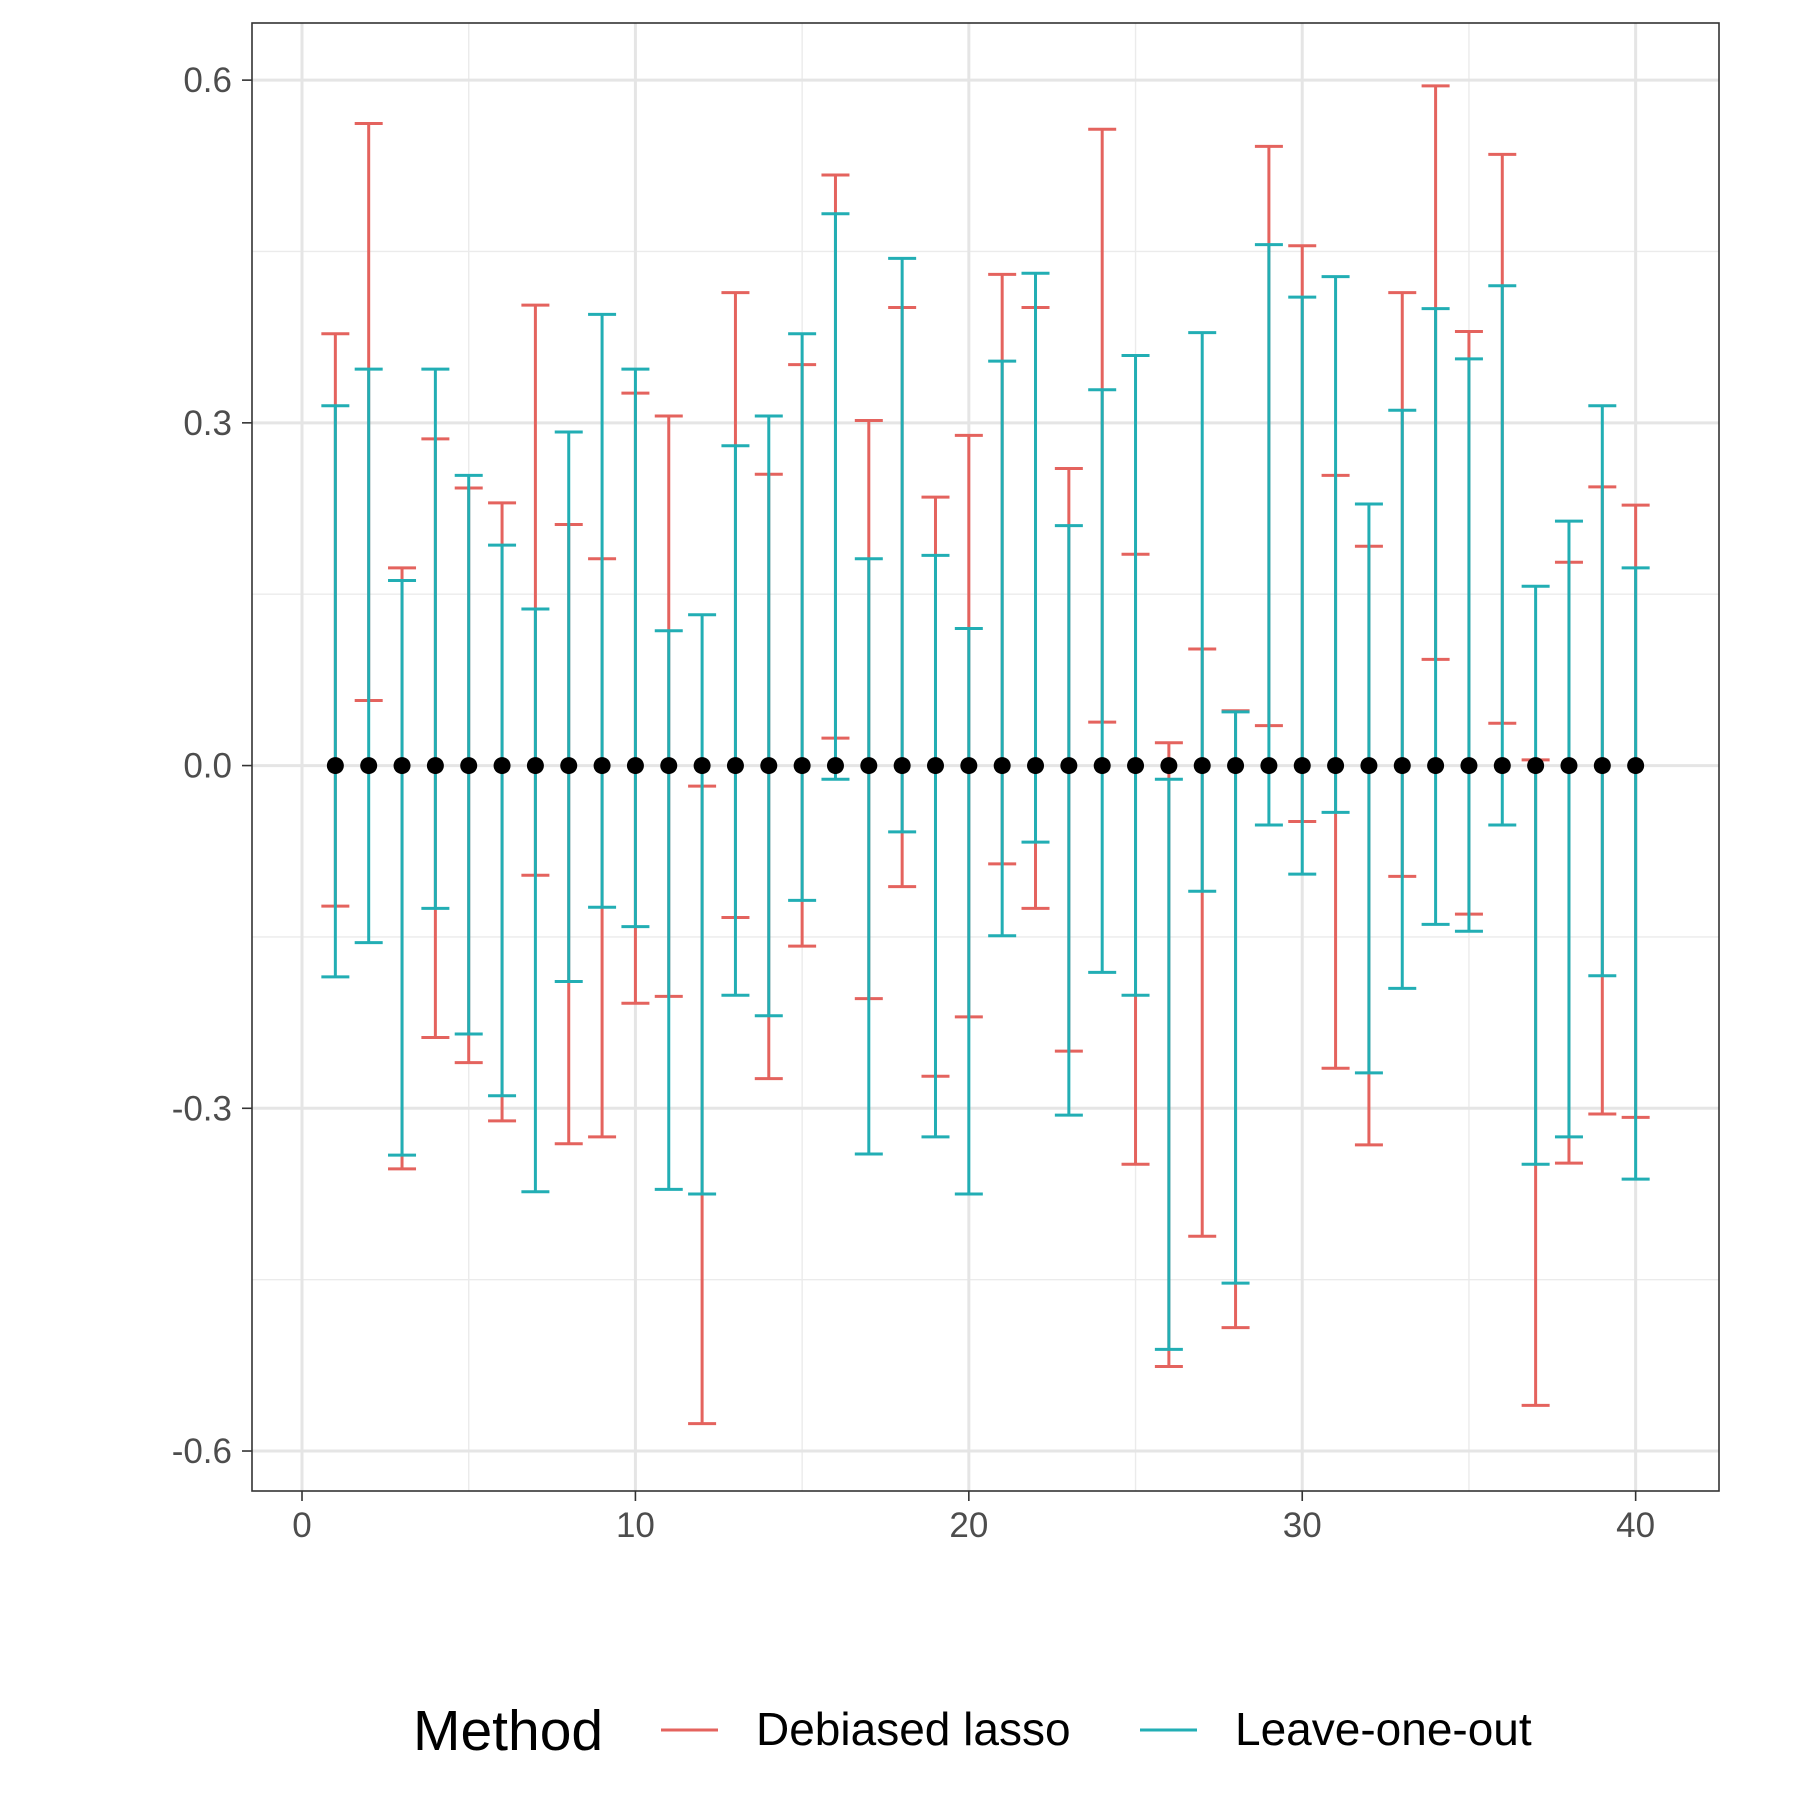 The width and height of the screenshot is (1800, 1800). I want to click on x-tick-label: 20, so click(968, 1525).